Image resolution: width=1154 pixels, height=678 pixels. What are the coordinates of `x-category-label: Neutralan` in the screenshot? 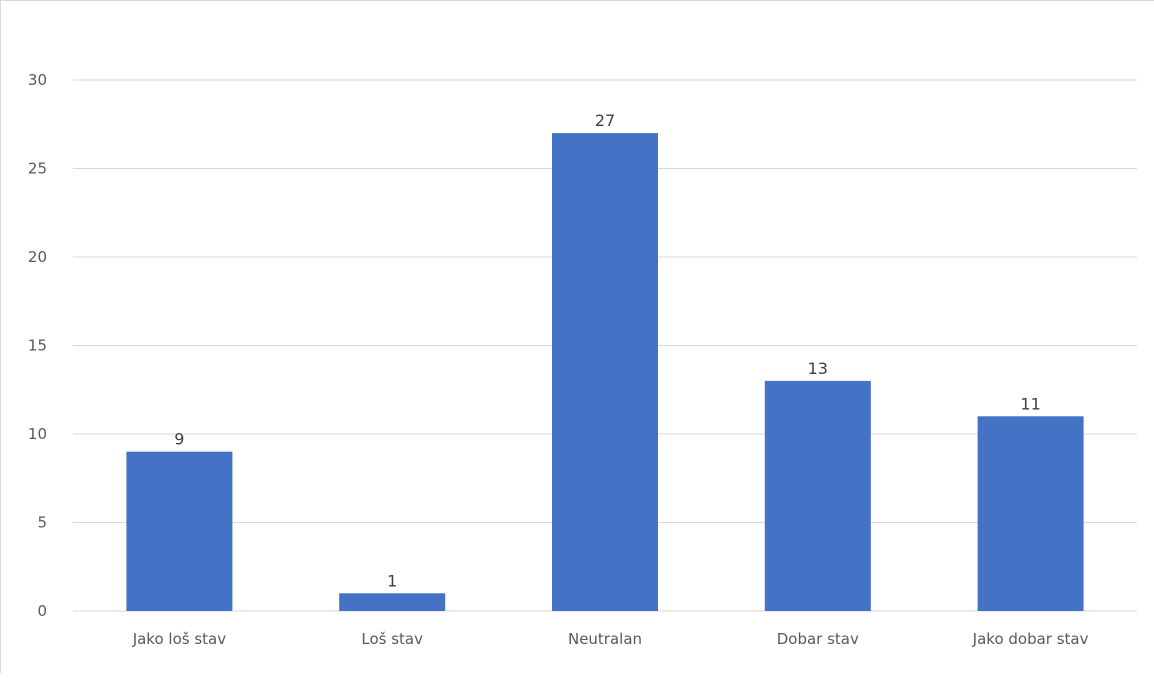 It's located at (605, 639).